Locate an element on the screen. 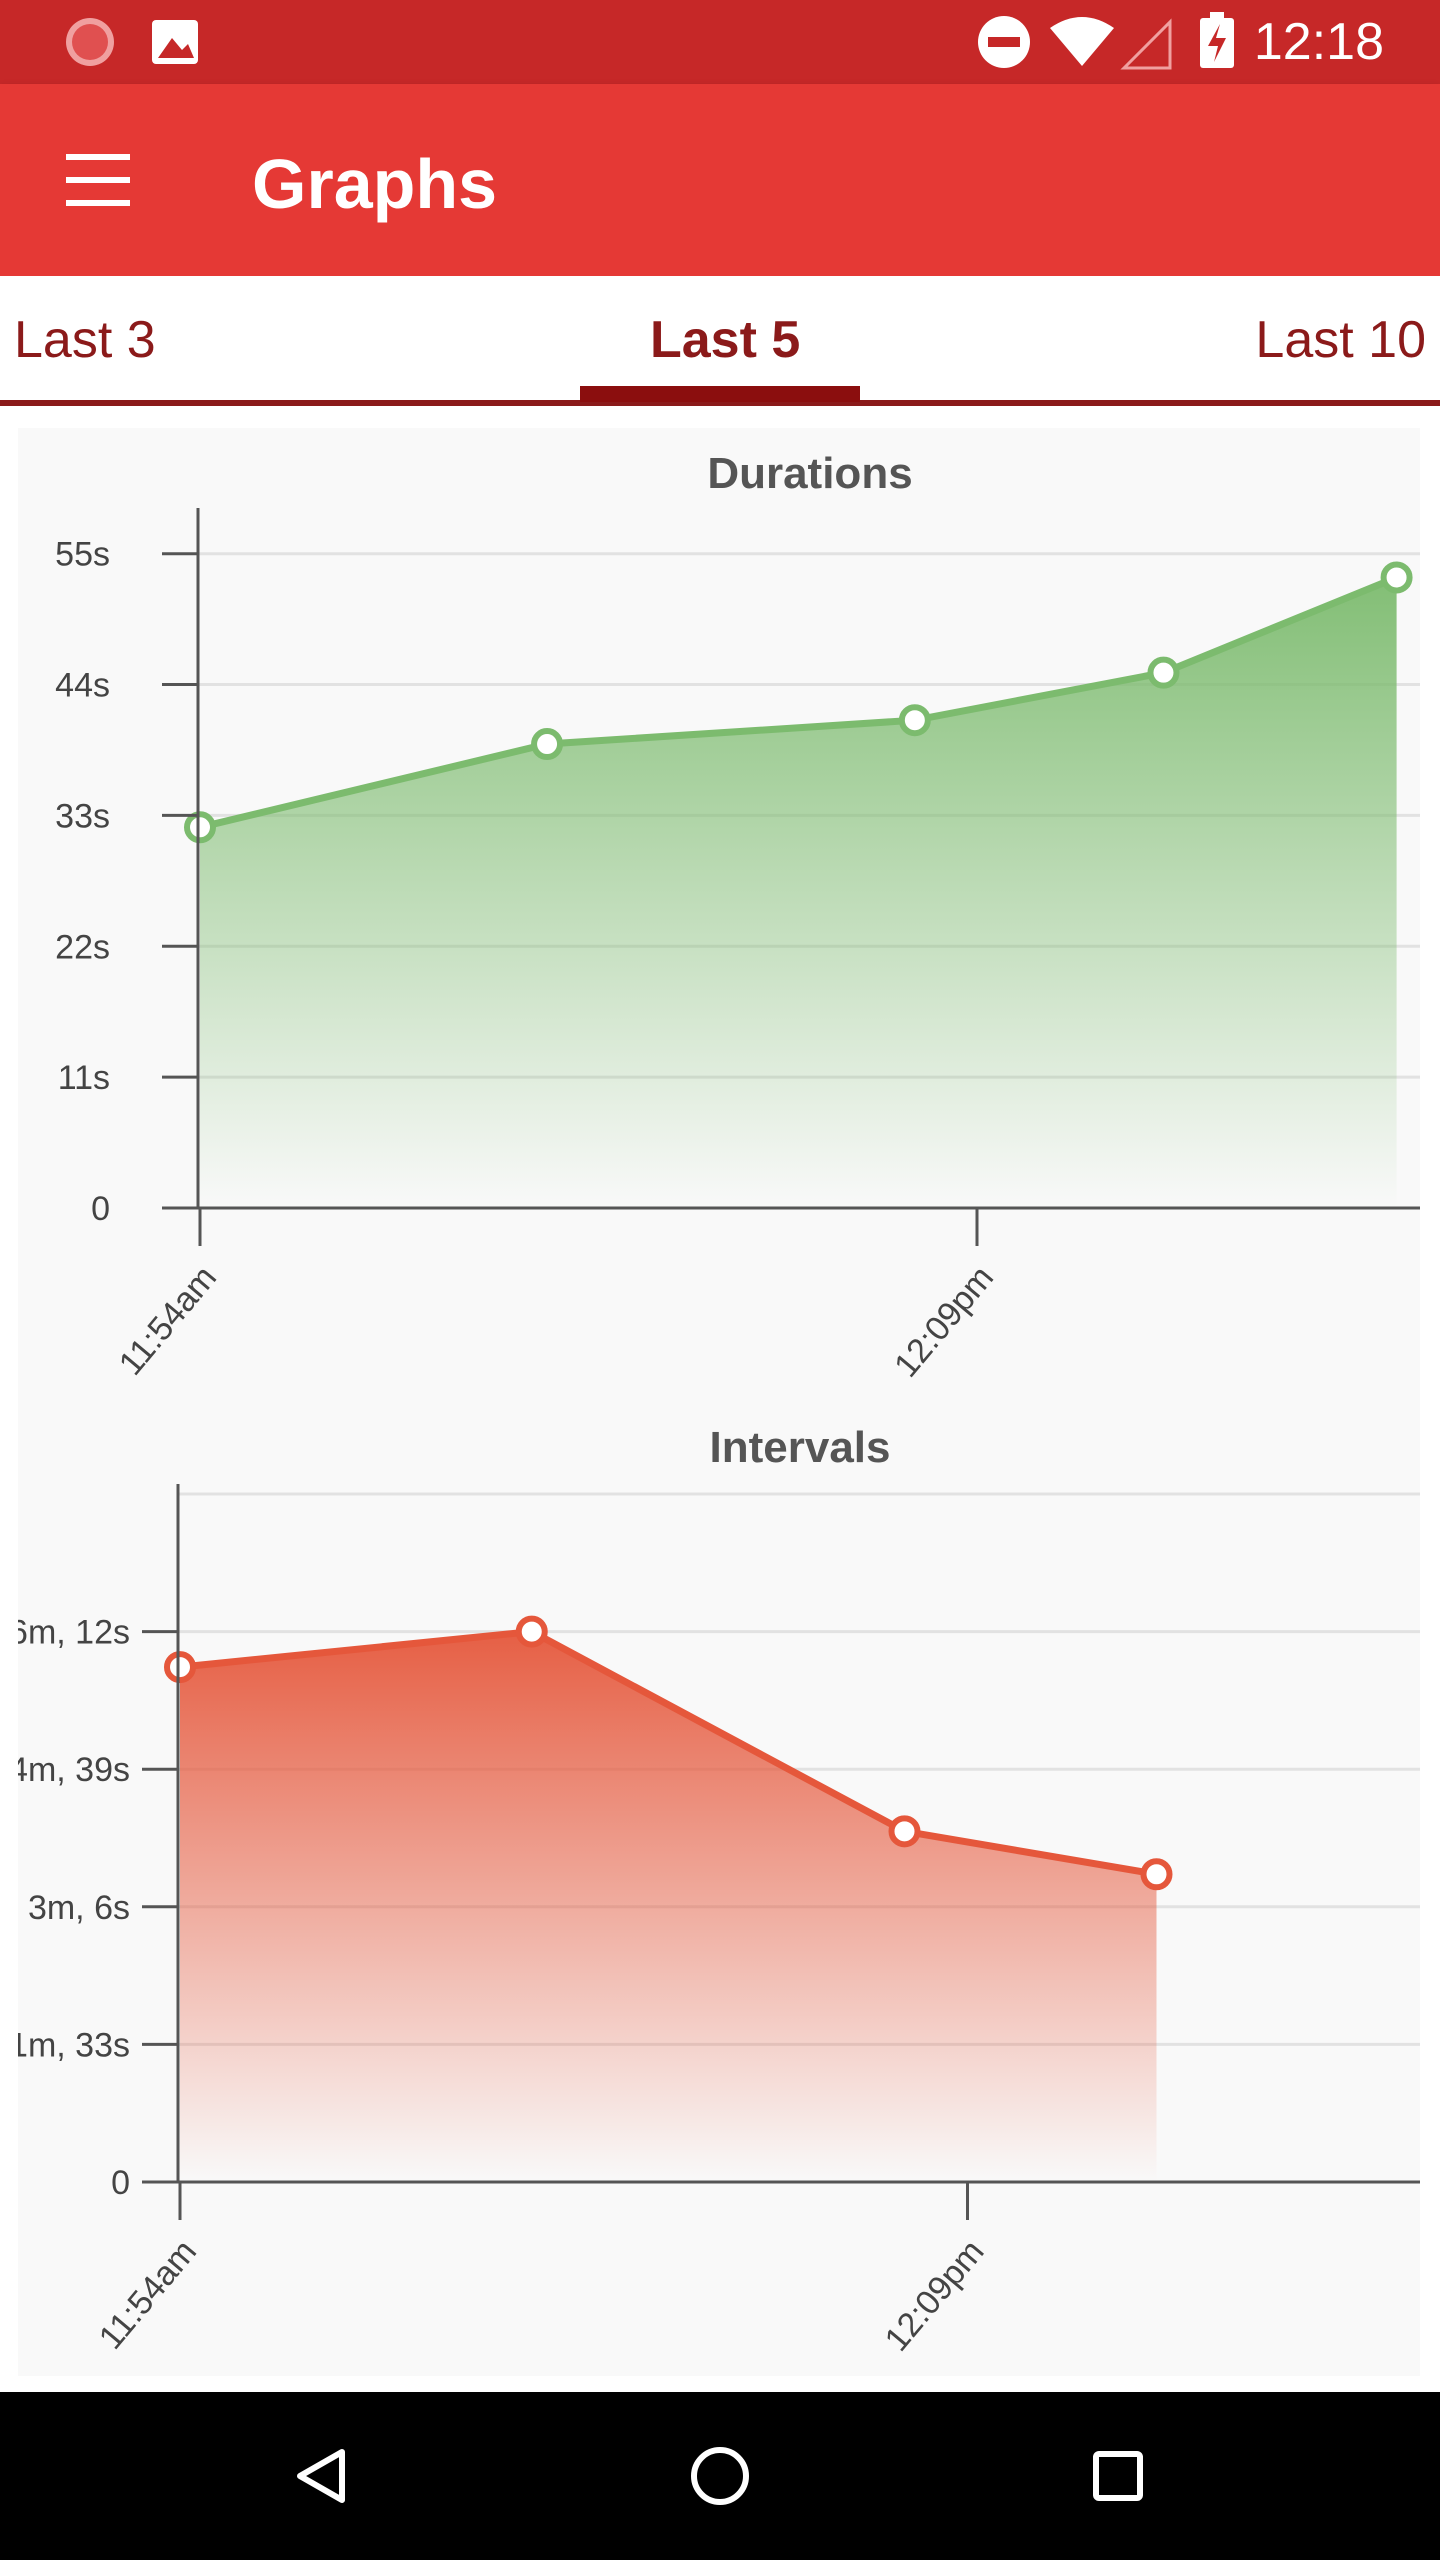  system-nav-bar is located at coordinates (720, 2476).